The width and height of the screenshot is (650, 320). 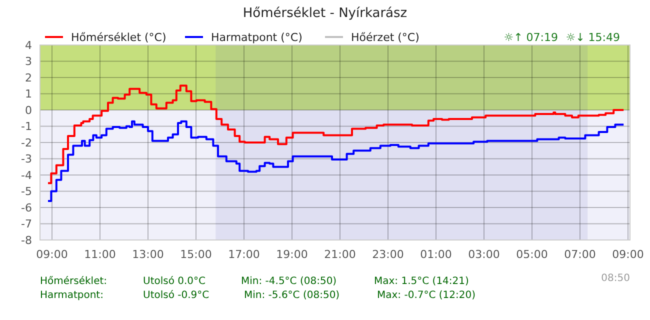 I want to click on y-tick-label: -3, so click(x=26, y=159).